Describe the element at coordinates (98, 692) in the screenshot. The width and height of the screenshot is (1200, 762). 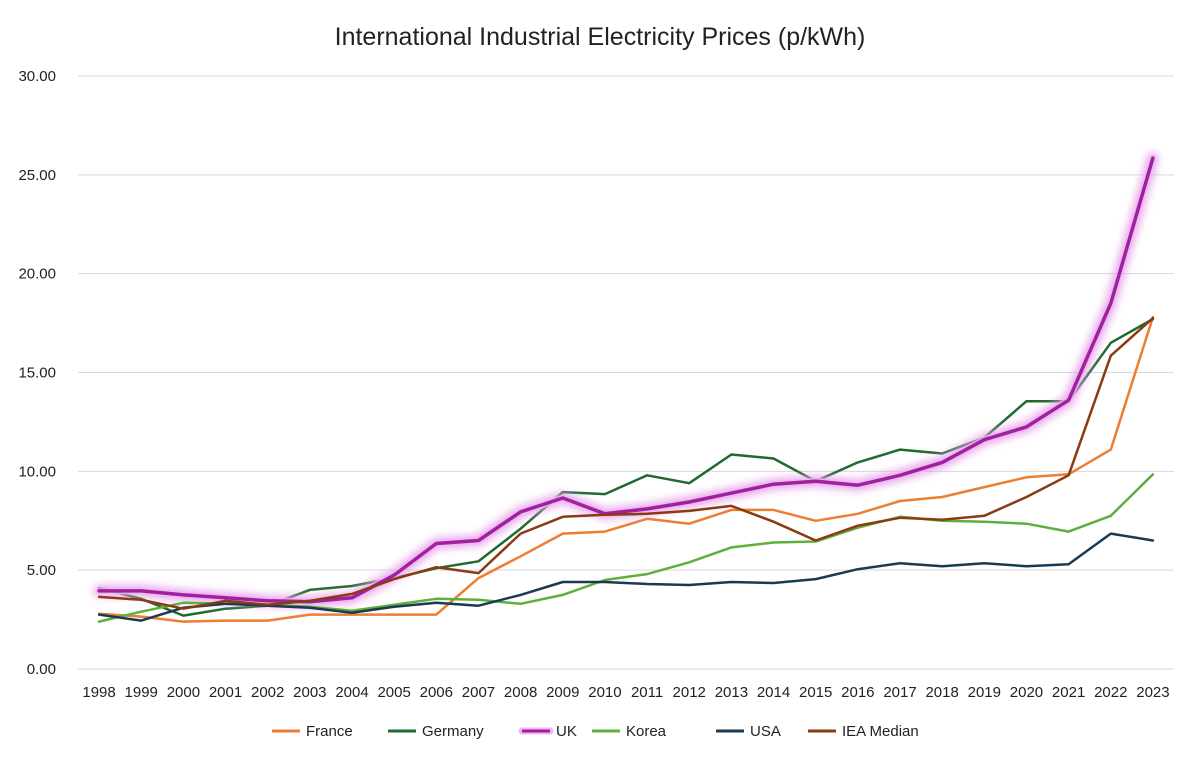
I see `x-tick-label: 1998` at that location.